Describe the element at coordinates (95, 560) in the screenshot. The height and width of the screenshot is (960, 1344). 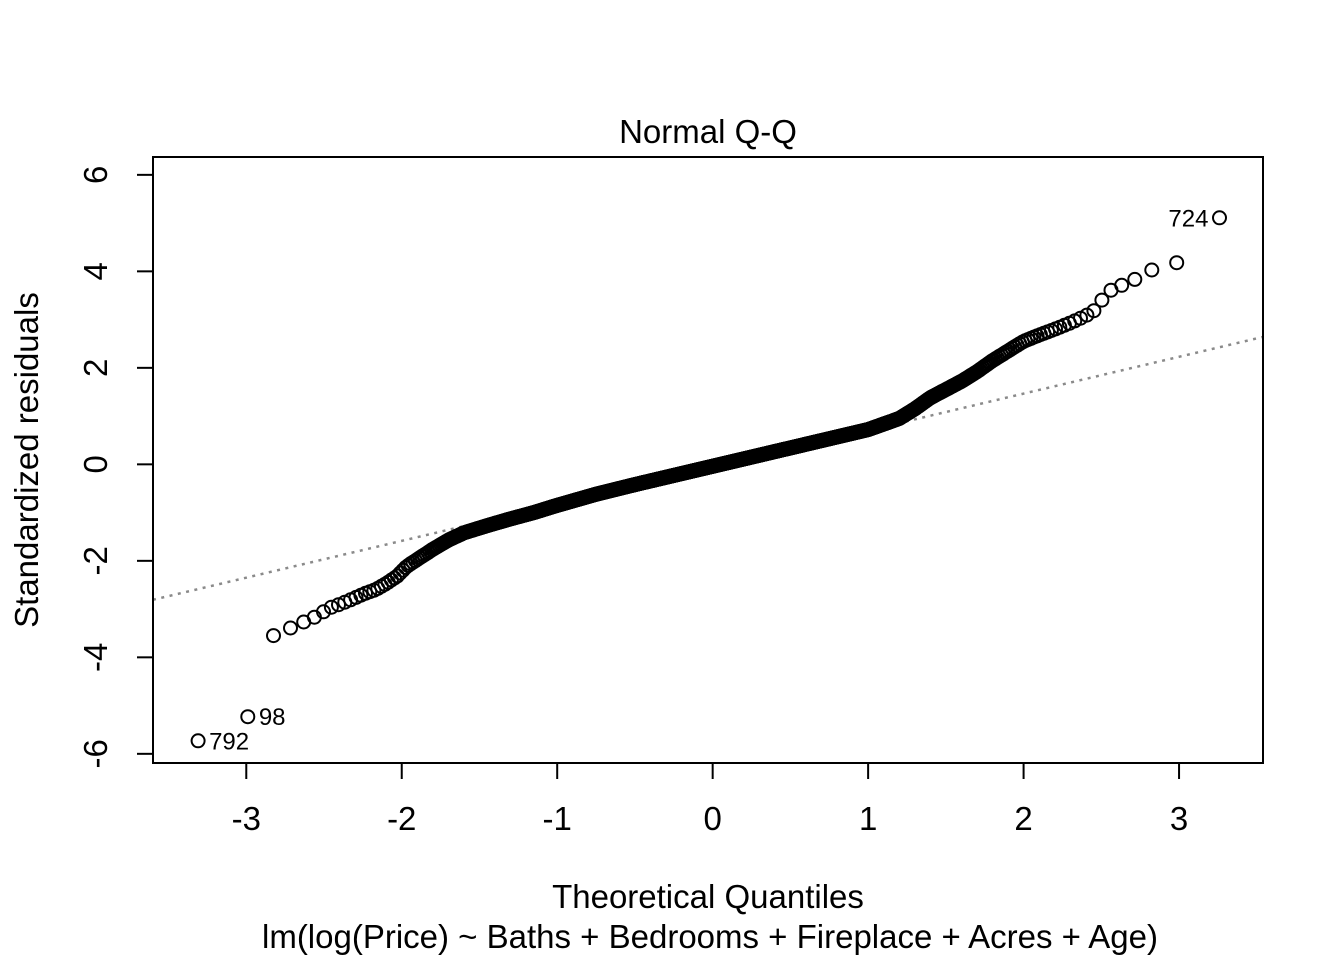
I see `y-tick-label: -2` at that location.